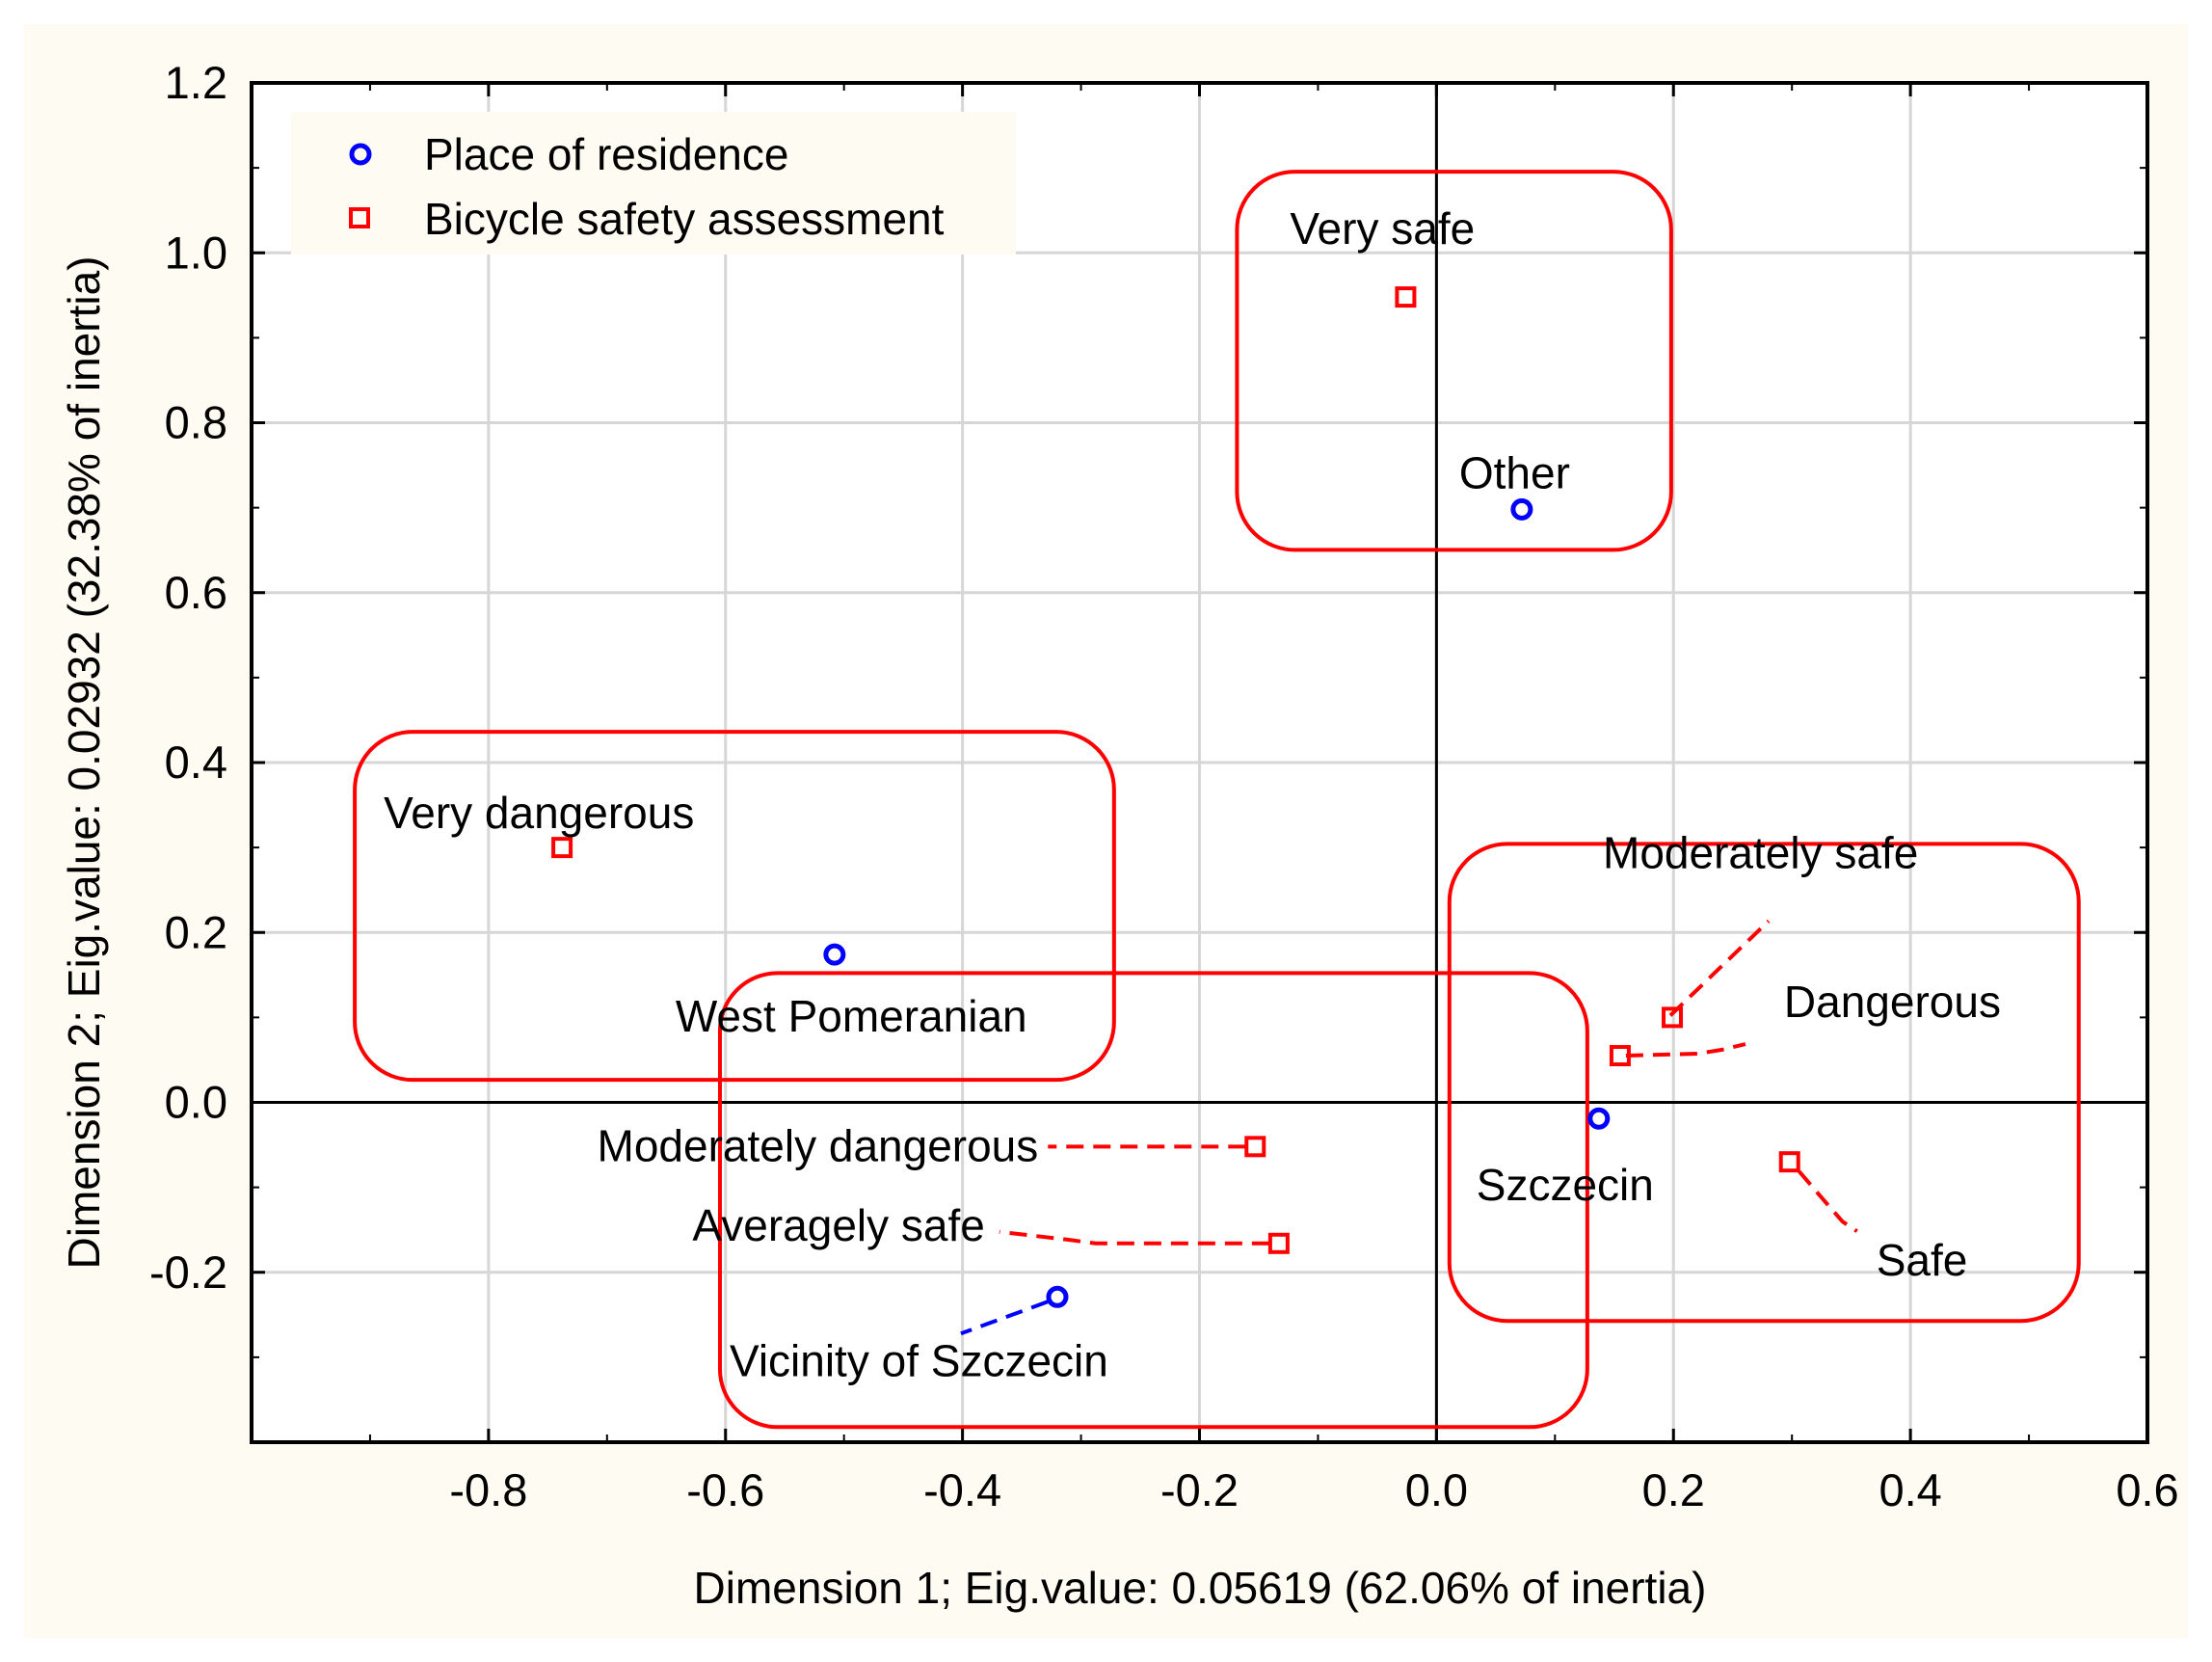 The height and width of the screenshot is (1662, 2212). I want to click on x-tick-label: -0.6, so click(725, 1489).